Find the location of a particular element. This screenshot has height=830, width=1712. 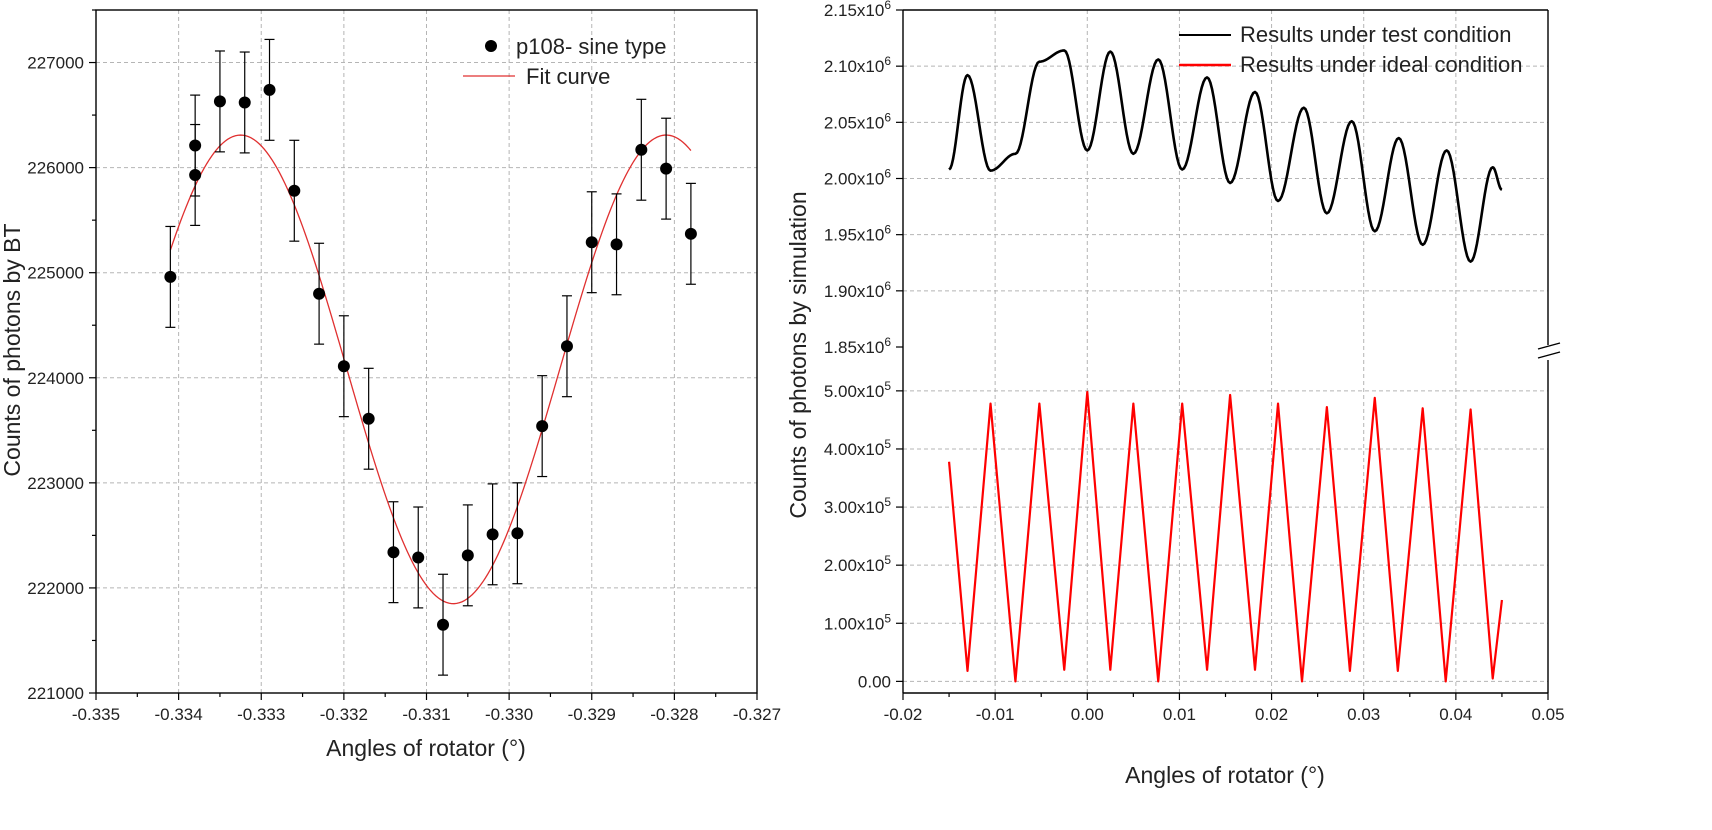

left-x-axis-label: Angles of rotator (°) is located at coordinates (426, 748).